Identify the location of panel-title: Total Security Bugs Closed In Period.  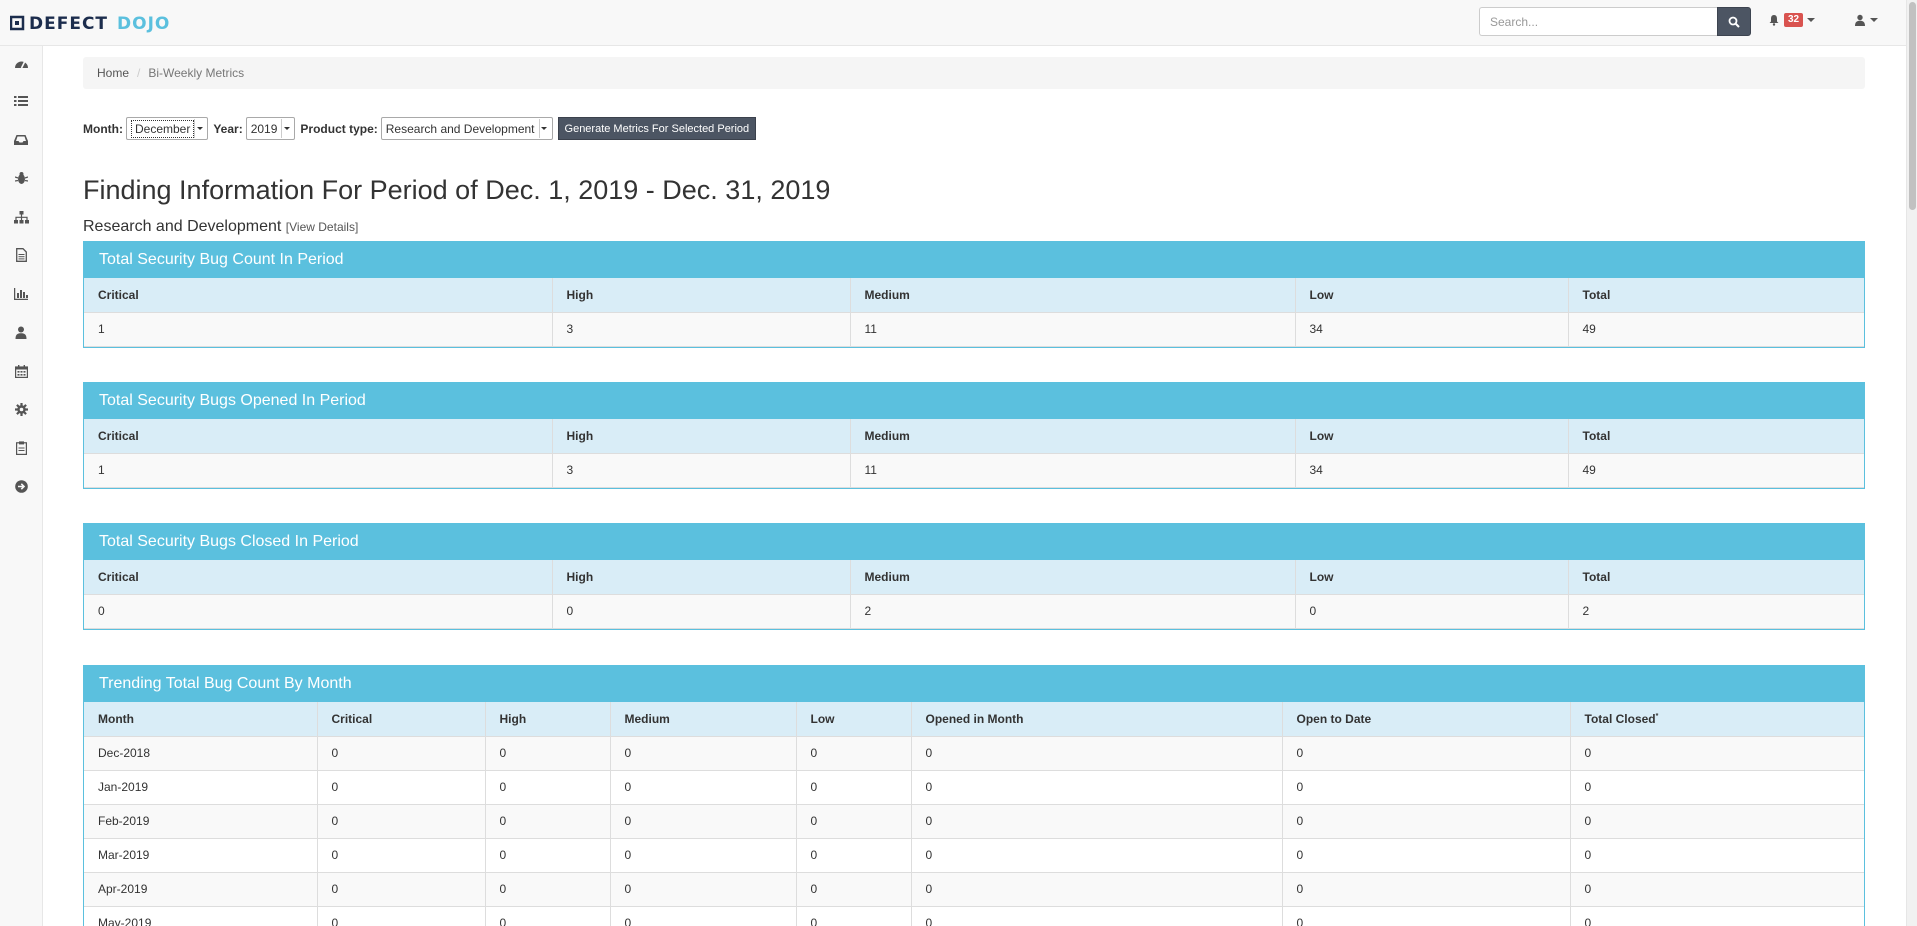
(974, 541).